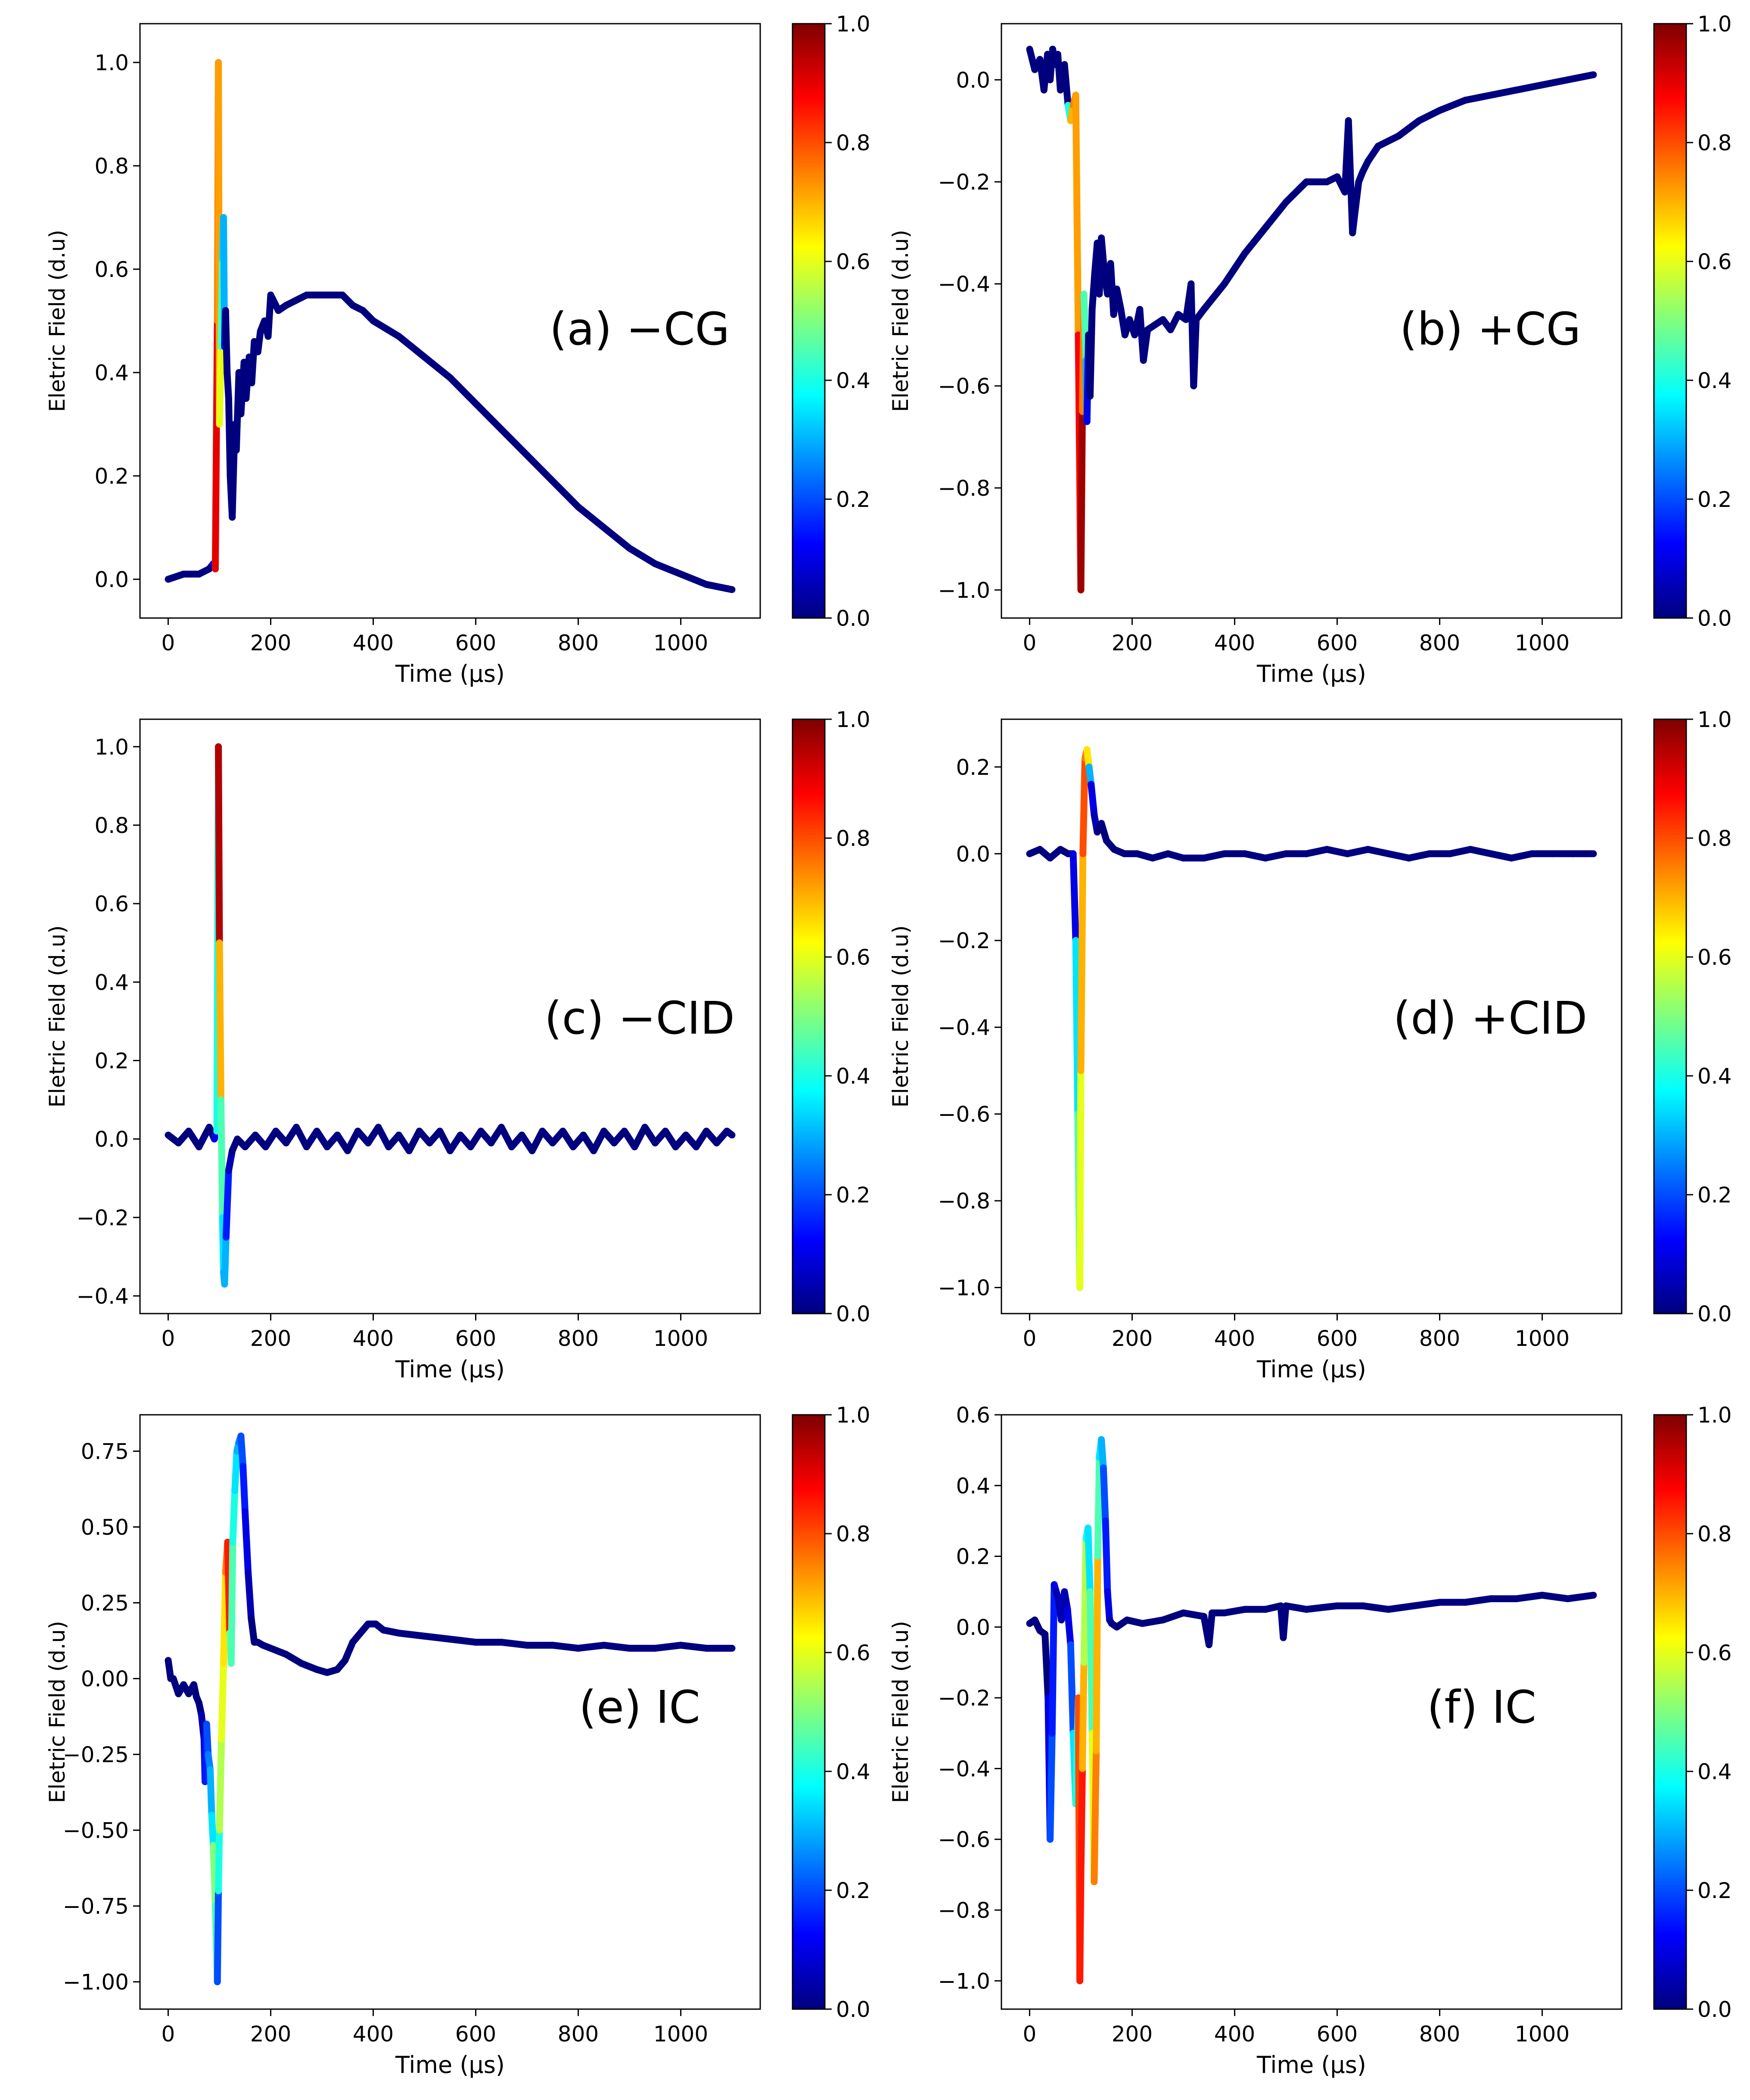 The image size is (1750, 2100). Describe the element at coordinates (111, 166) in the screenshot. I see `y-tick-label: 0.8` at that location.